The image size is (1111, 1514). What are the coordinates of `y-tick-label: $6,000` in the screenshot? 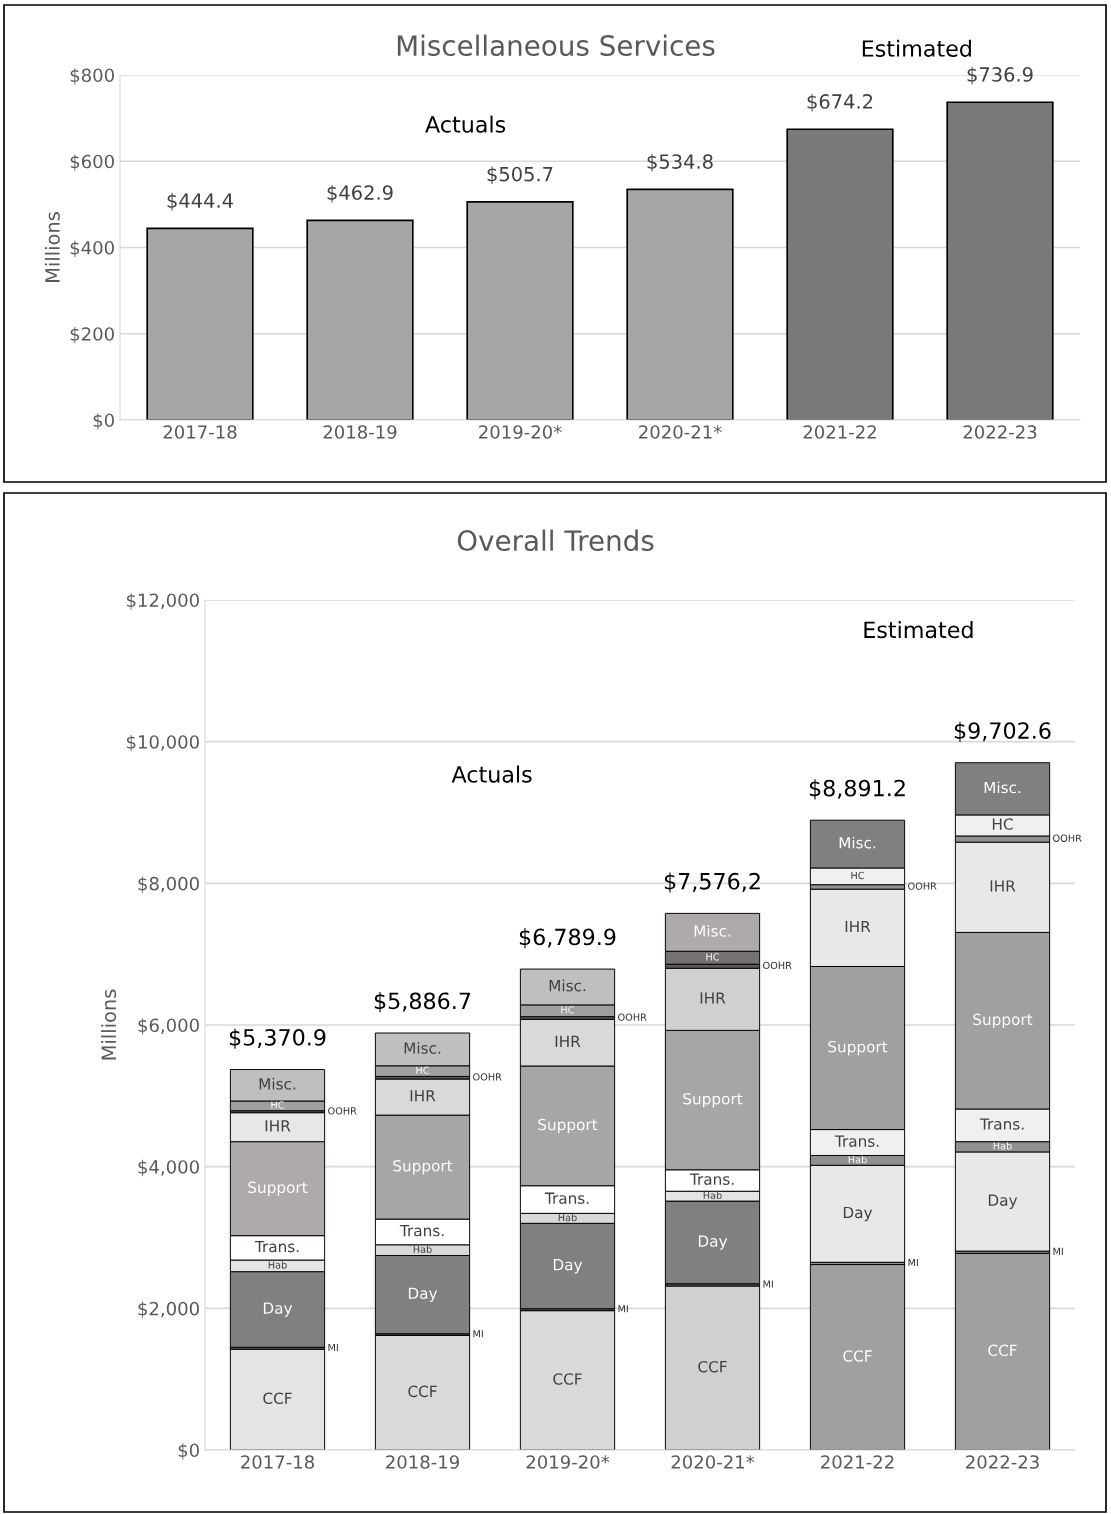 It's located at (168, 1026).